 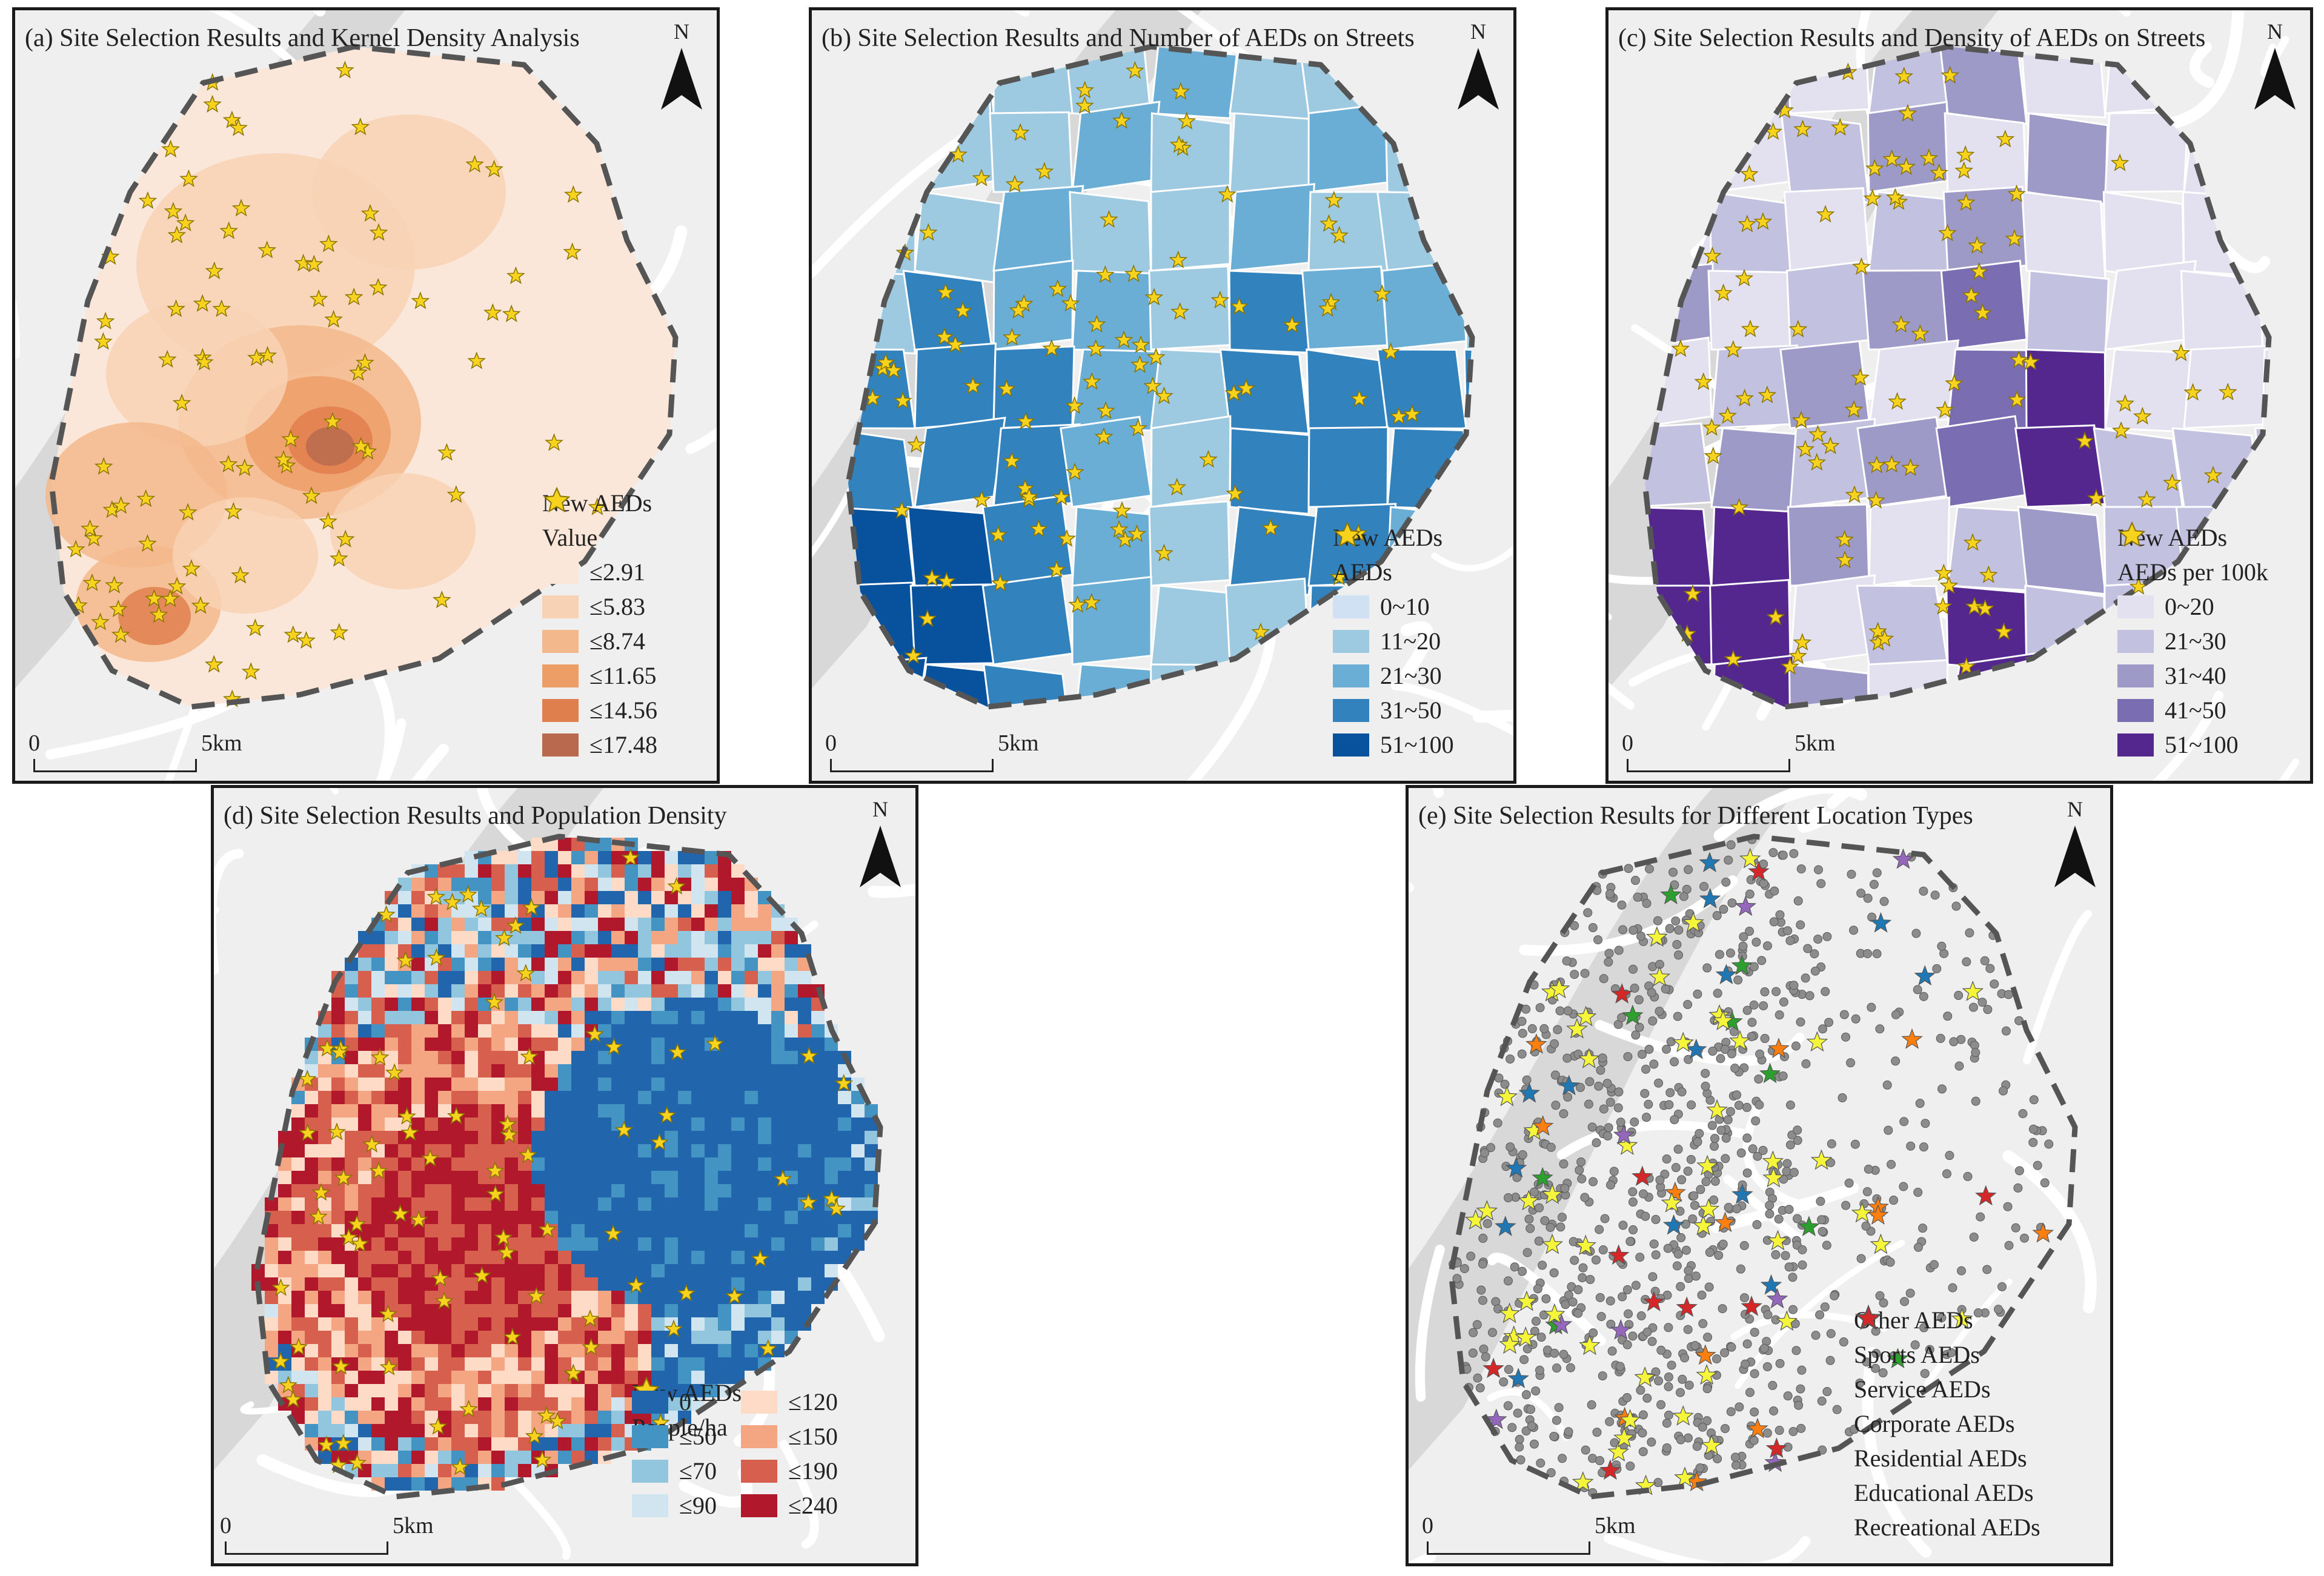 What do you see at coordinates (599, 675) in the screenshot?
I see `legend-item: ≤11.65` at bounding box center [599, 675].